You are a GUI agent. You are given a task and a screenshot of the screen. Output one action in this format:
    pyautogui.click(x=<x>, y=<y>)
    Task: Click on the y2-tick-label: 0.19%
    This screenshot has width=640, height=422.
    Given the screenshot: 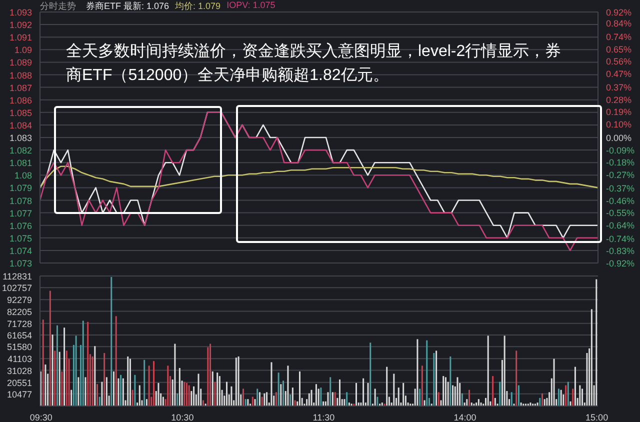 What is the action you would take?
    pyautogui.click(x=619, y=112)
    